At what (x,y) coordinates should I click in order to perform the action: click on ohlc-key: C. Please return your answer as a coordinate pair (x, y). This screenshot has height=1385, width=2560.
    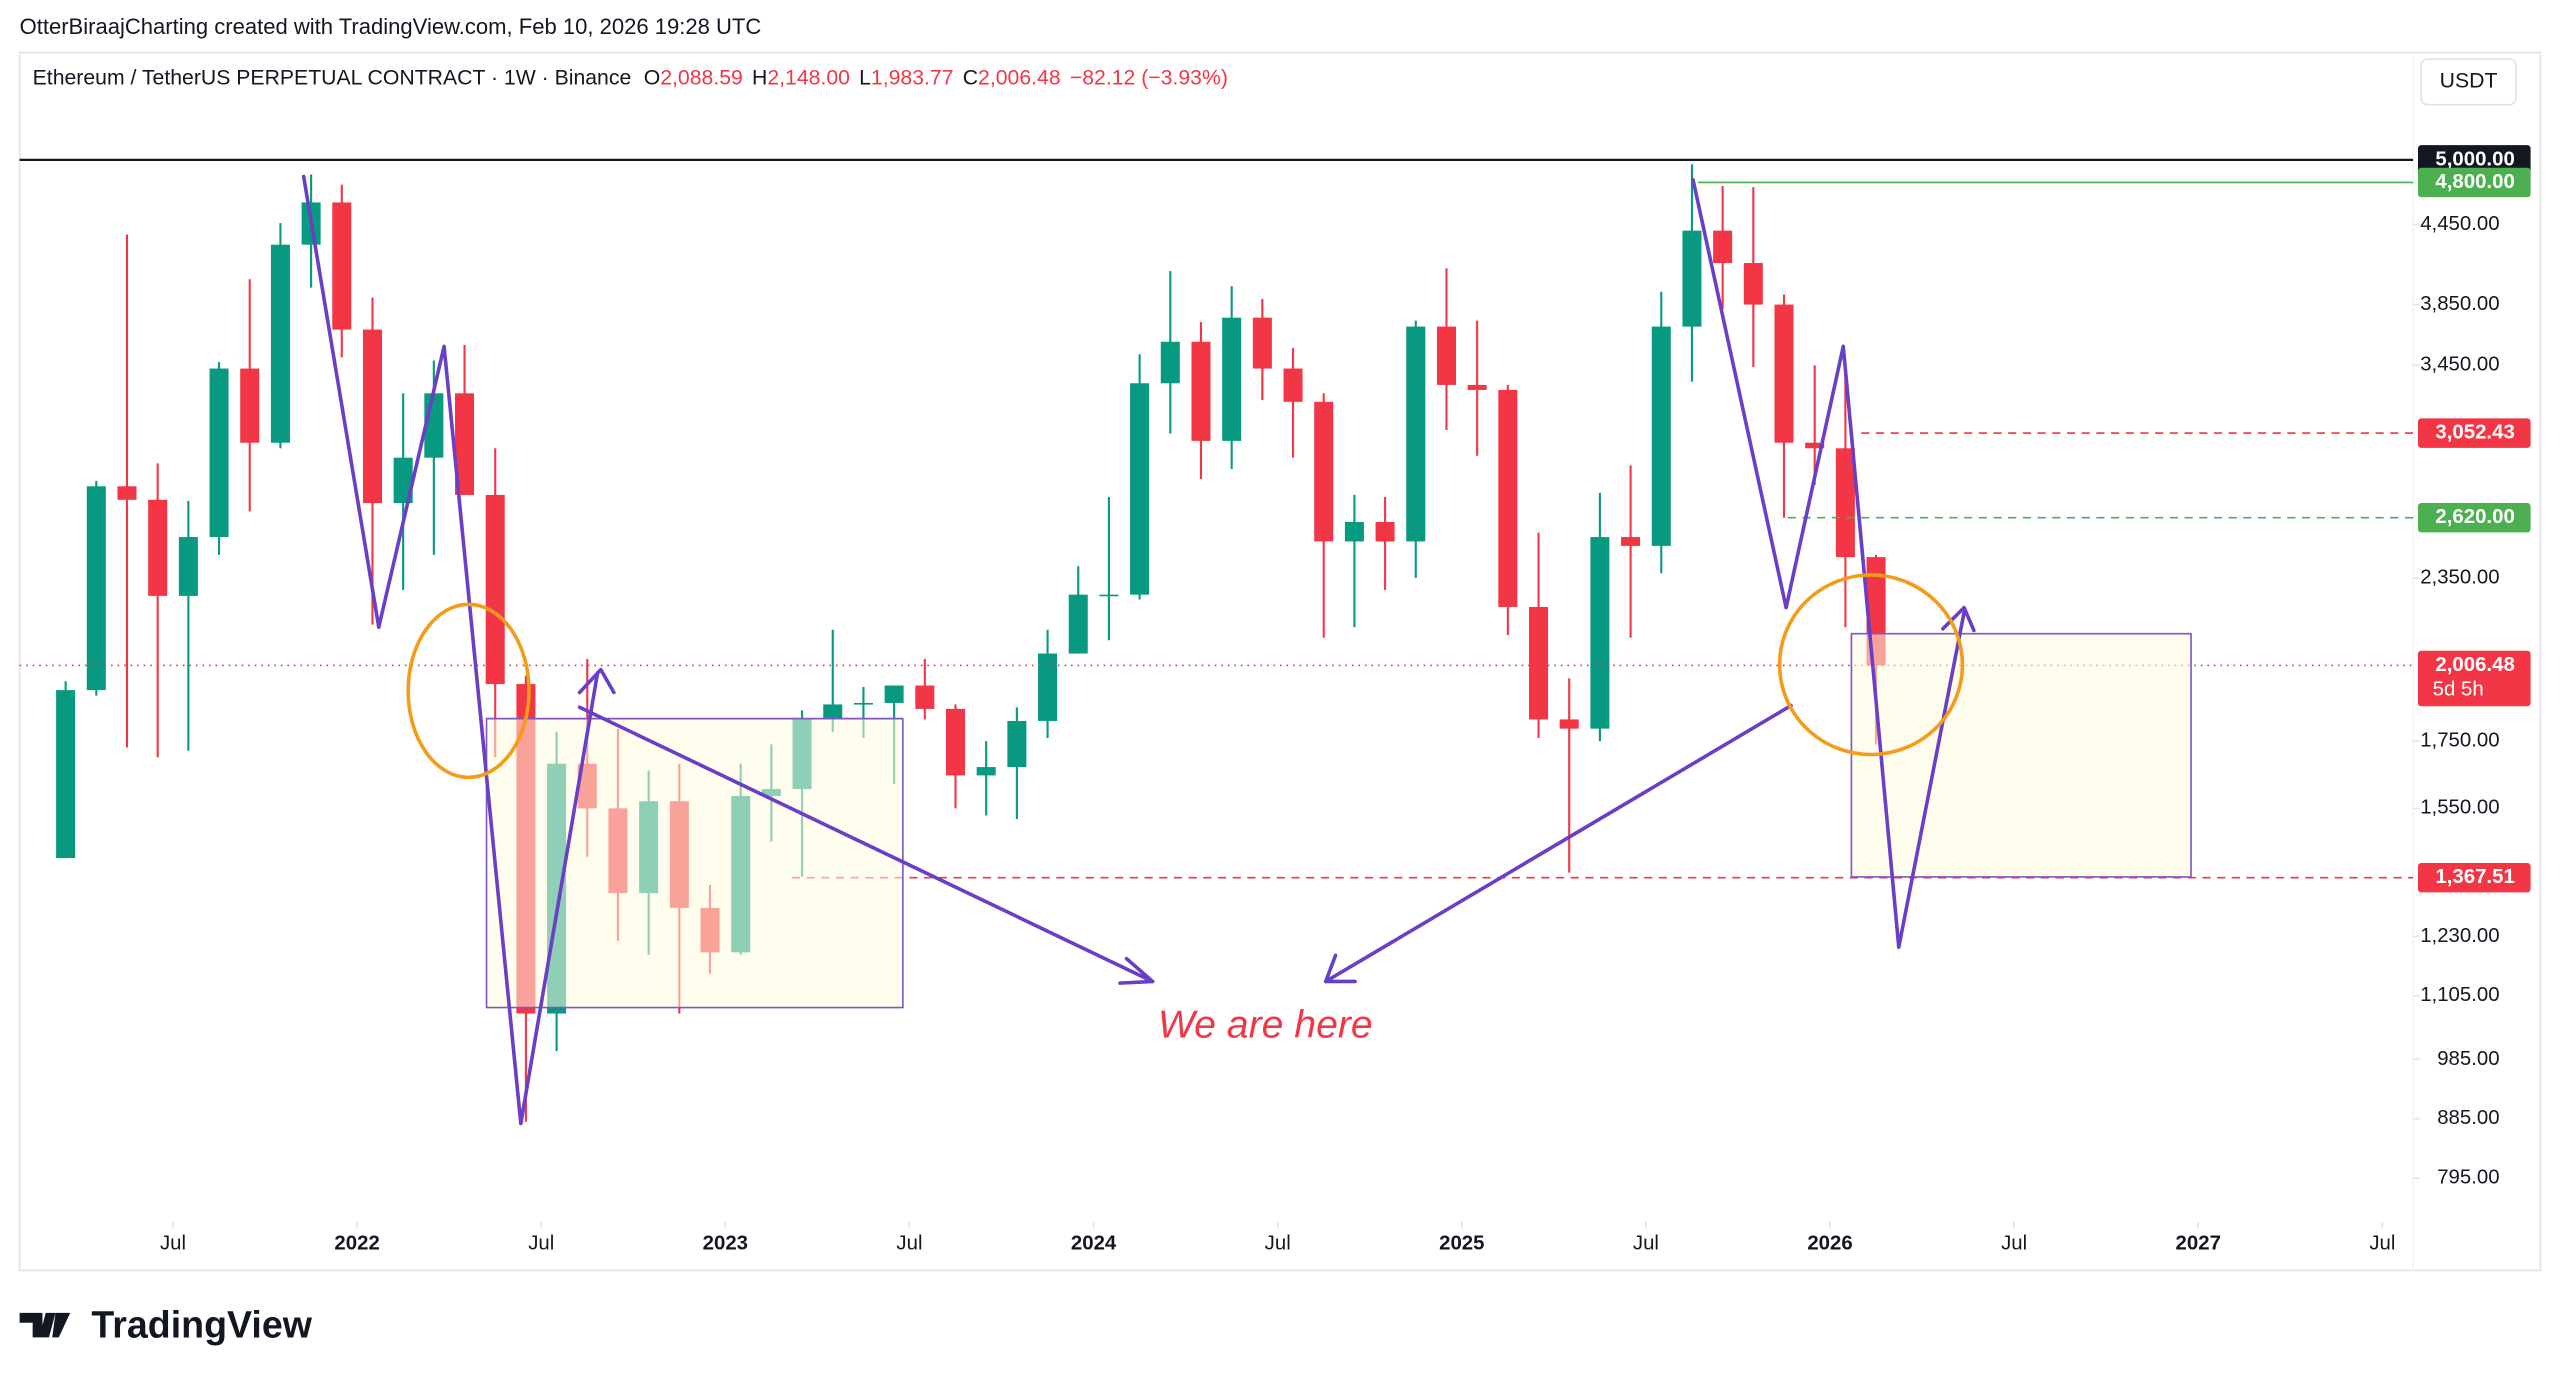
    Looking at the image, I should click on (970, 77).